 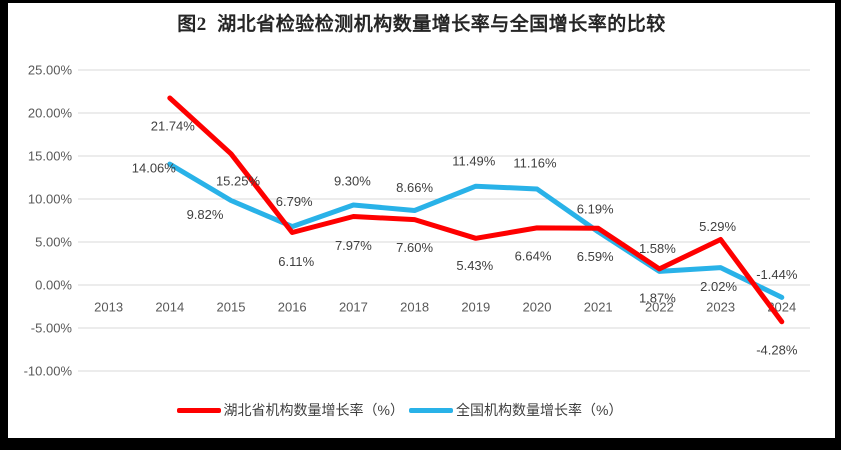 I want to click on hubei-data-label: -4.28%, so click(x=777, y=349).